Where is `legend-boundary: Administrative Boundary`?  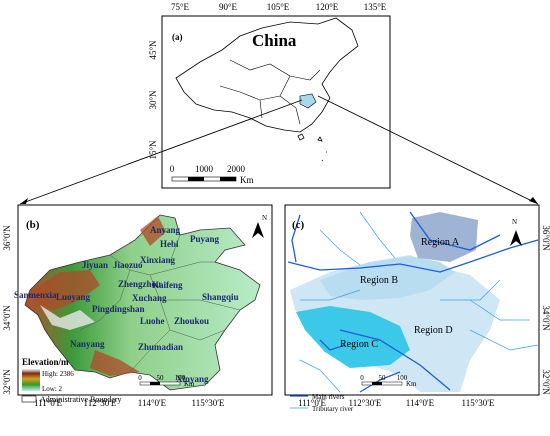
legend-boundary: Administrative Boundary is located at coordinates (81, 399).